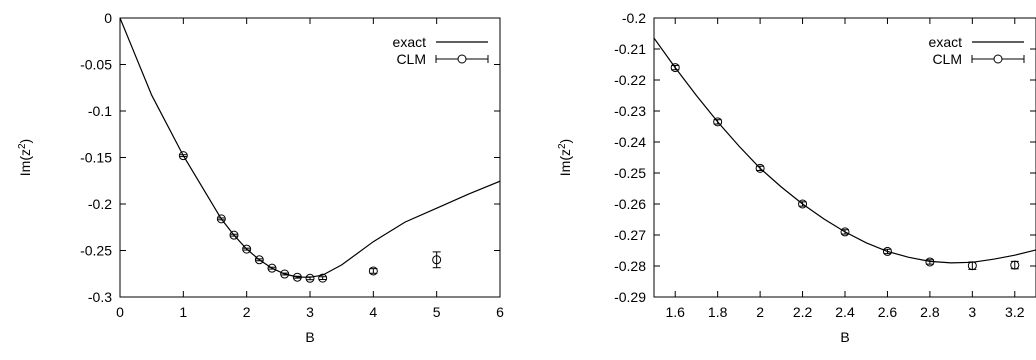 The image size is (1036, 360). What do you see at coordinates (845, 312) in the screenshot?
I see `x-tick-label: 2.4` at bounding box center [845, 312].